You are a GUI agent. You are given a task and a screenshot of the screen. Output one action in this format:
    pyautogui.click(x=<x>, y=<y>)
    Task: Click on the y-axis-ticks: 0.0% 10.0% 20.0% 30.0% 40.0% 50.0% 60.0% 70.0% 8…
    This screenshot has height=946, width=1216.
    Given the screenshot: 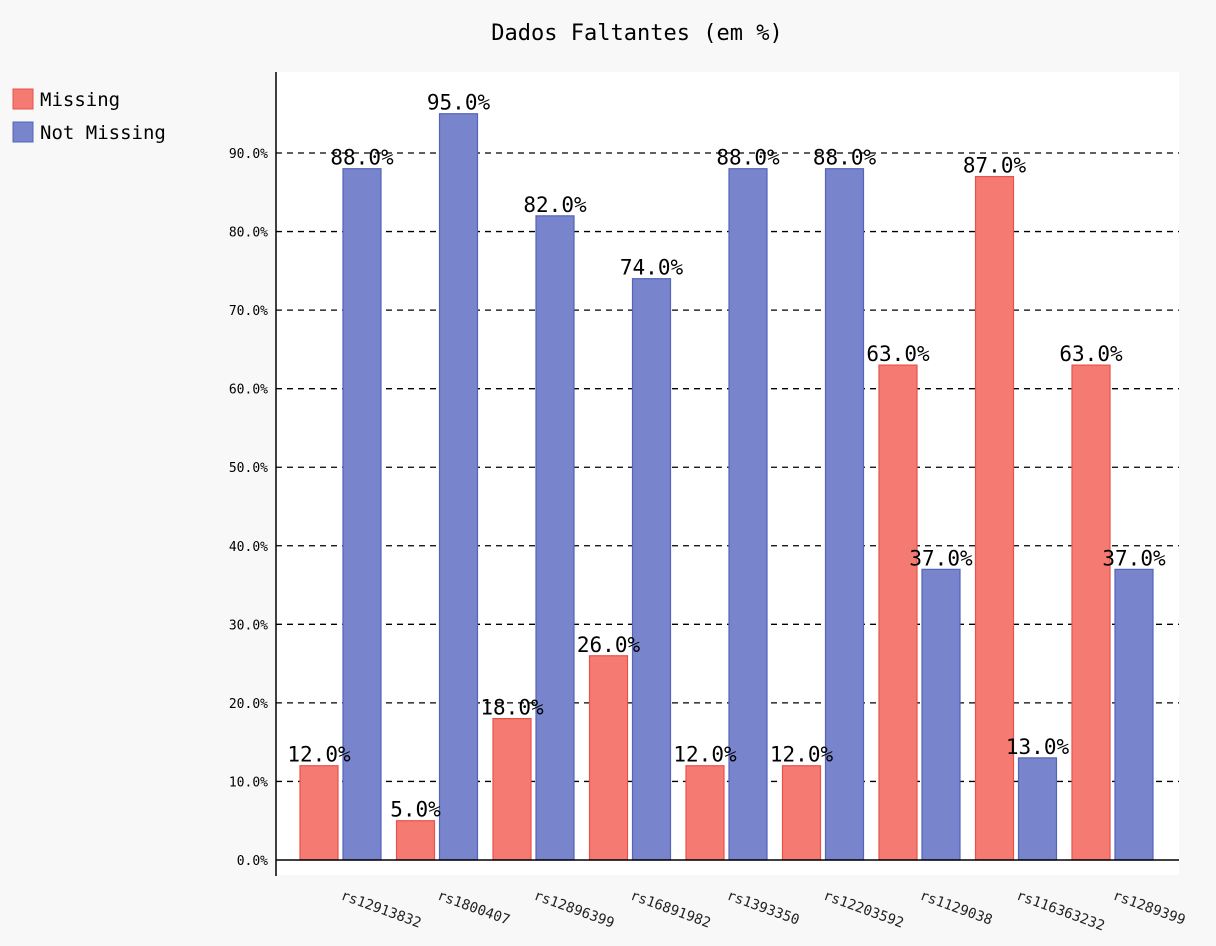 What is the action you would take?
    pyautogui.click(x=248, y=508)
    